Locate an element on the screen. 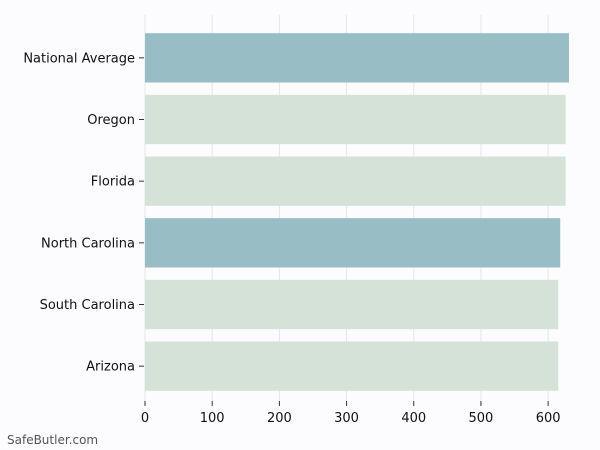 The height and width of the screenshot is (450, 600). category-label: North Carolina is located at coordinates (88, 243).